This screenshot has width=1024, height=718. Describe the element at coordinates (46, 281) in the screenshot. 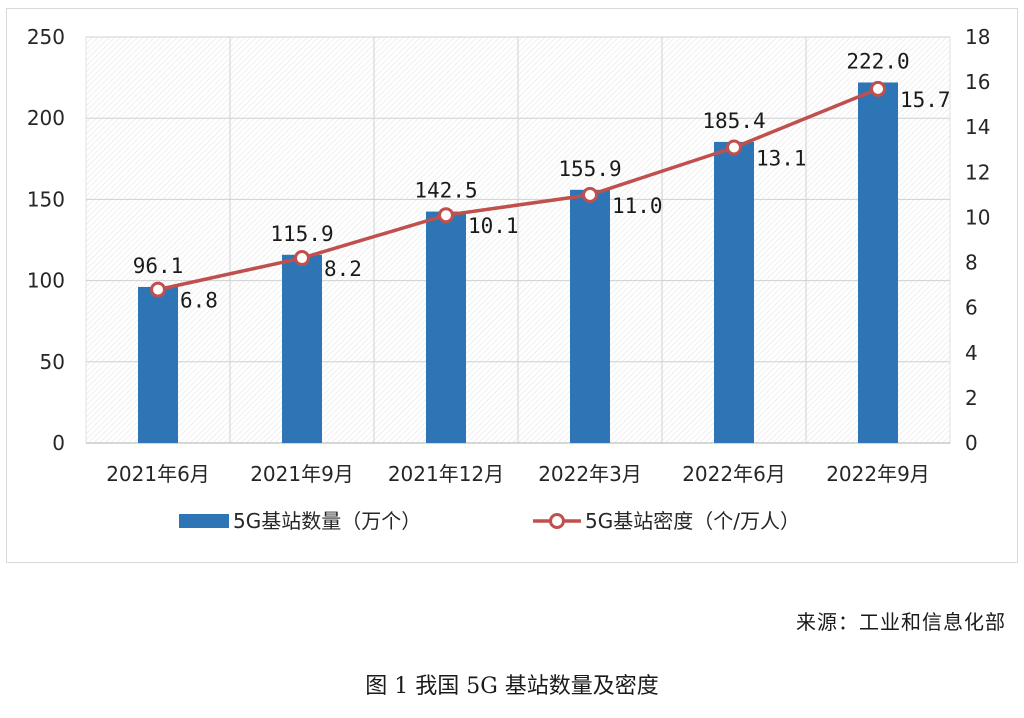

I see `left-axis-tick-label: 100` at that location.